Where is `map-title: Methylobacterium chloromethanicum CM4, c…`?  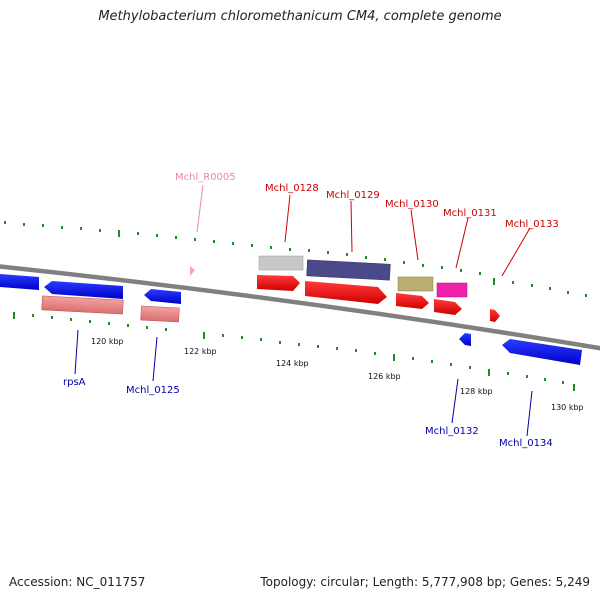 map-title: Methylobacterium chloromethanicum CM4, c… is located at coordinates (300, 16).